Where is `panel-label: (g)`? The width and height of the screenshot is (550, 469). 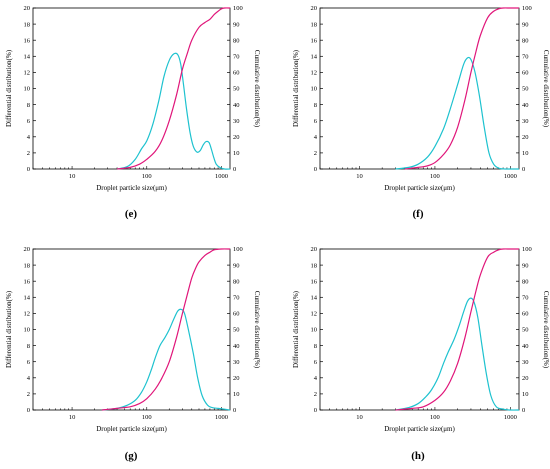 panel-label: (g) is located at coordinates (131, 456).